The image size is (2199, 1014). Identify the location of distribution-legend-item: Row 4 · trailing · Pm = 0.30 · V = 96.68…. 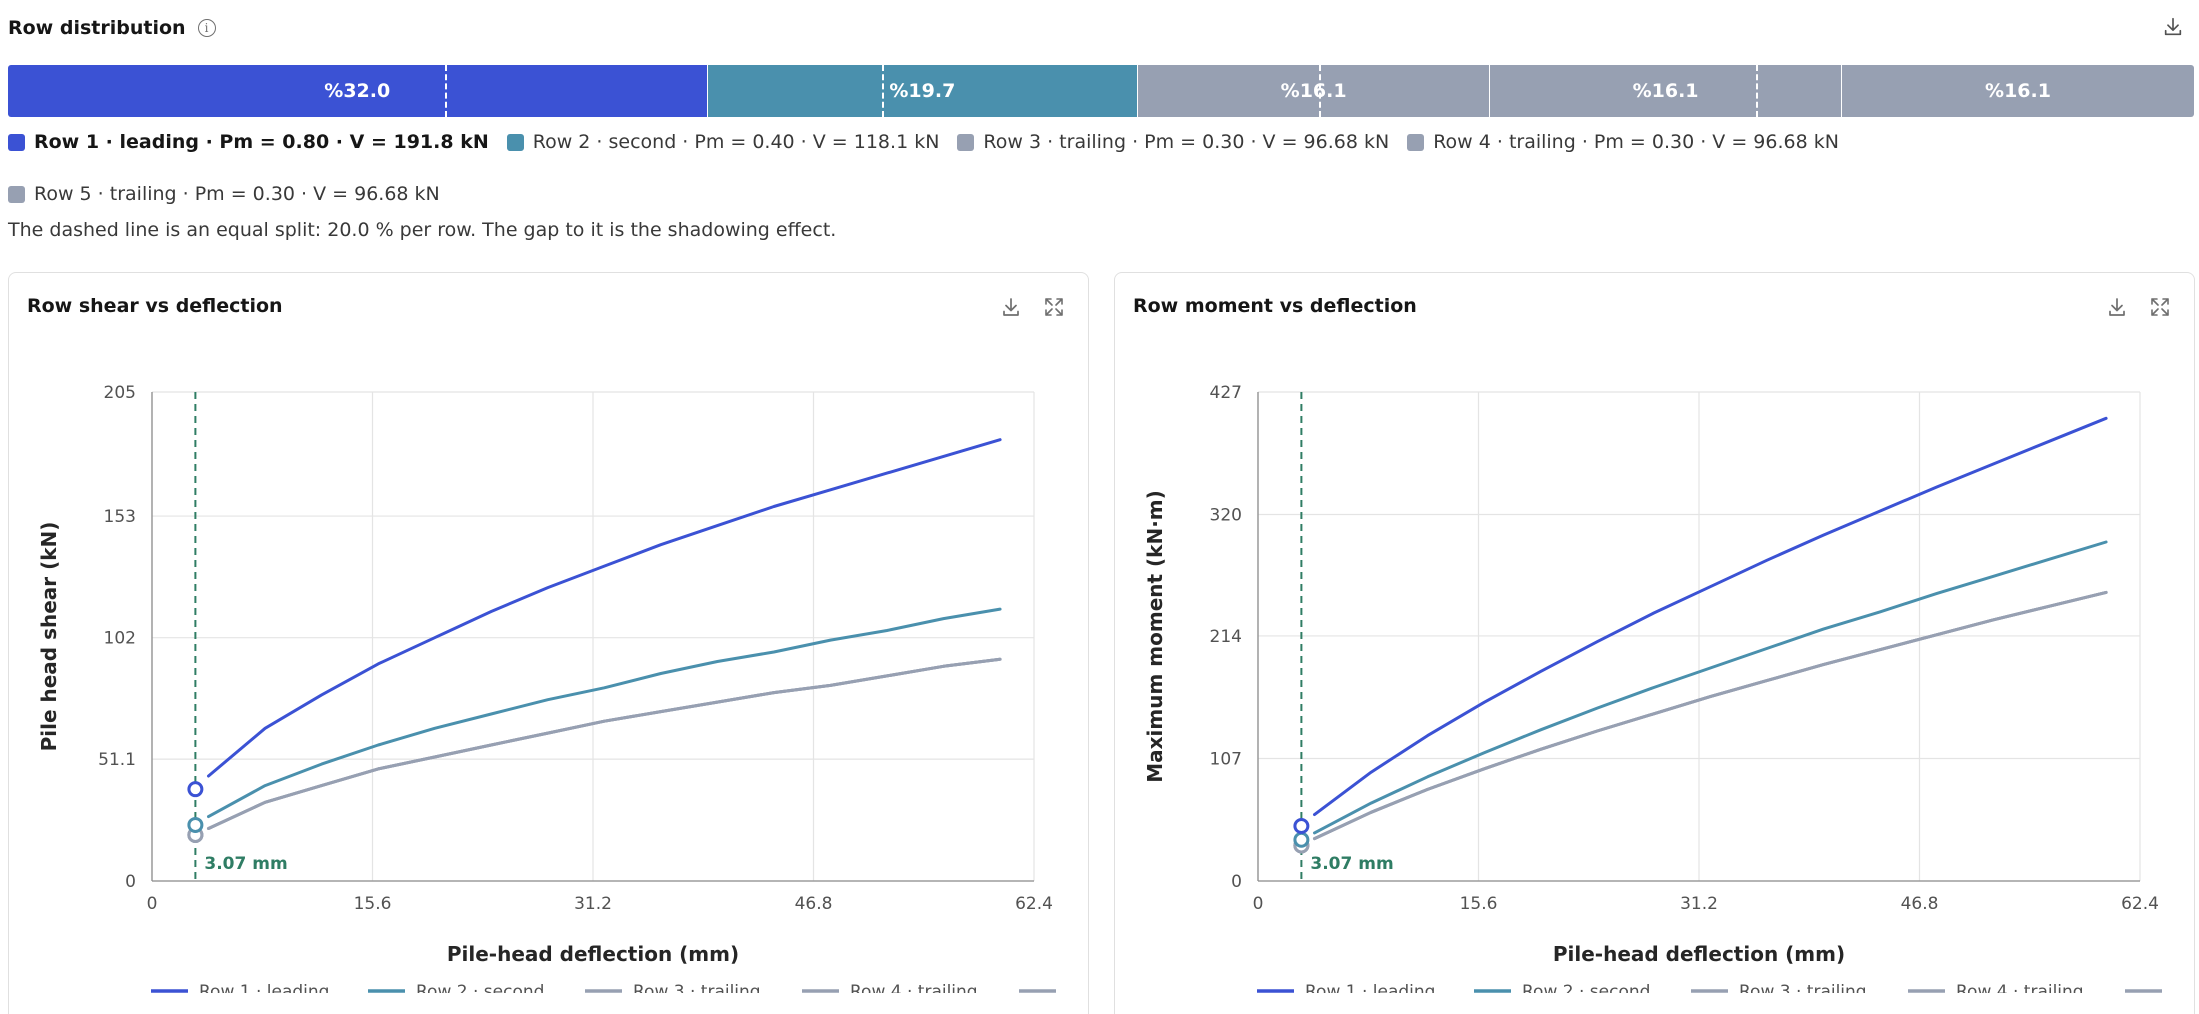
(1623, 142).